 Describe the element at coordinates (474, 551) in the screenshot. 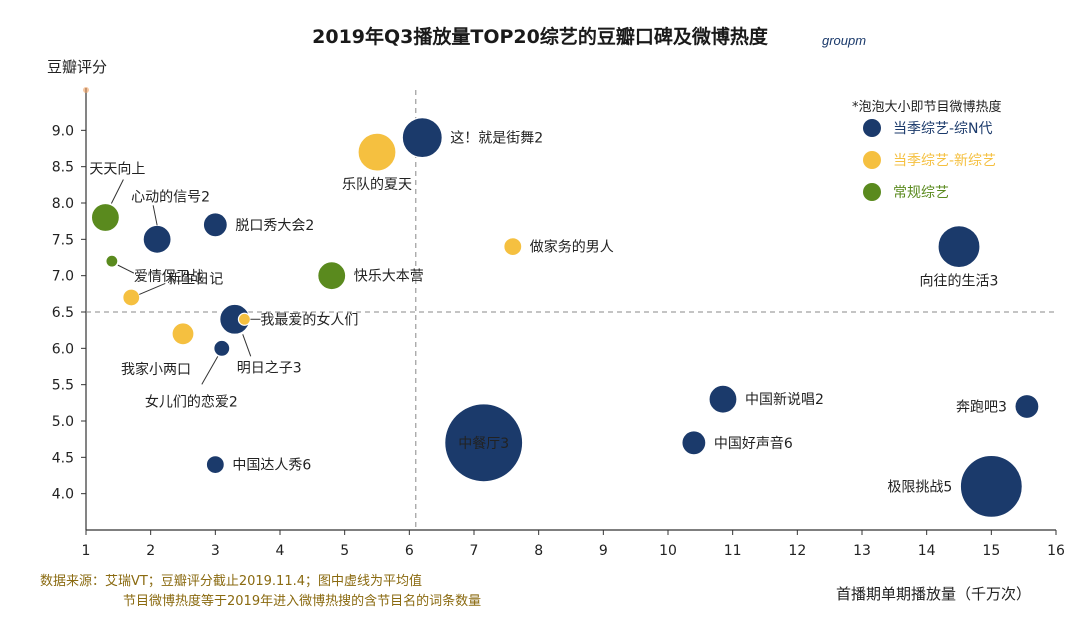

I see `x-tick-label: 7` at that location.